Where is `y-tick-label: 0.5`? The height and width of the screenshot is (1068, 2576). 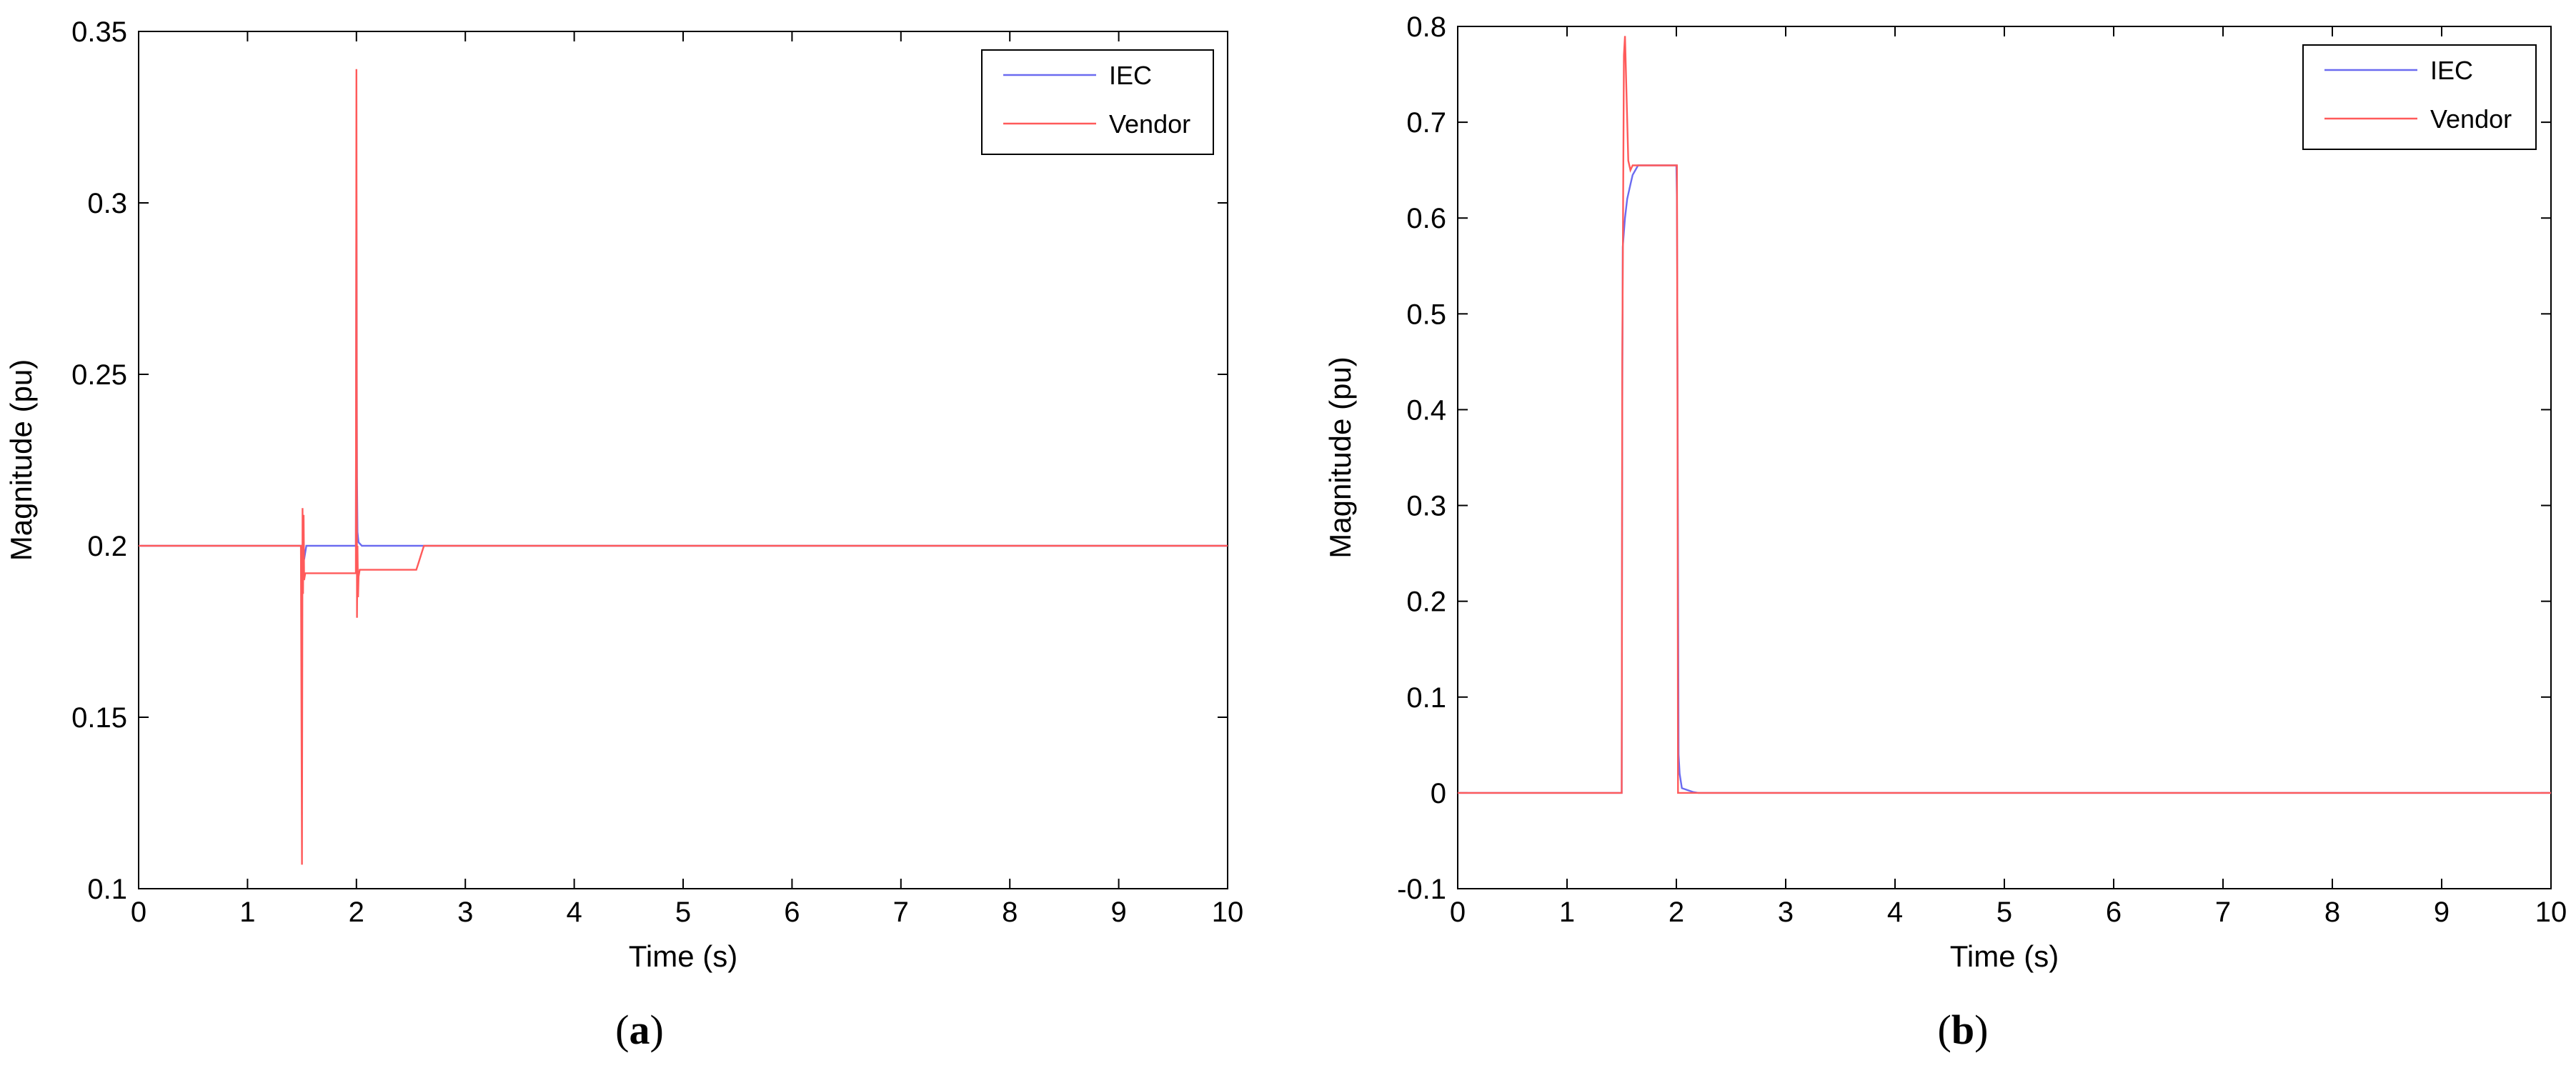 y-tick-label: 0.5 is located at coordinates (1426, 314).